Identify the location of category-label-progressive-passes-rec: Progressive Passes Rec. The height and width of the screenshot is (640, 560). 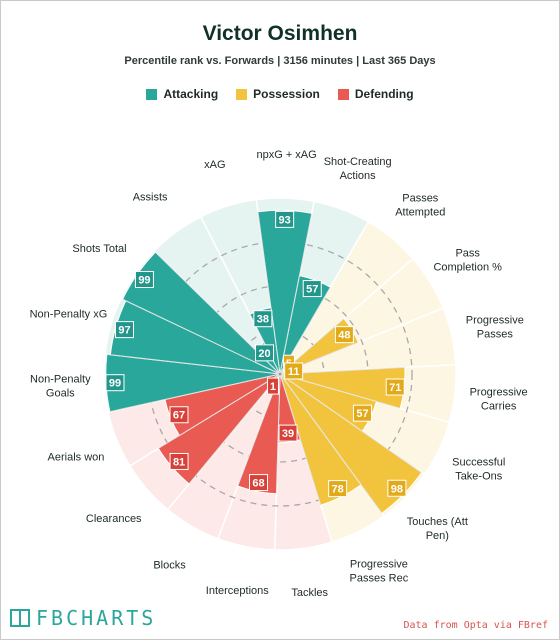
(379, 572).